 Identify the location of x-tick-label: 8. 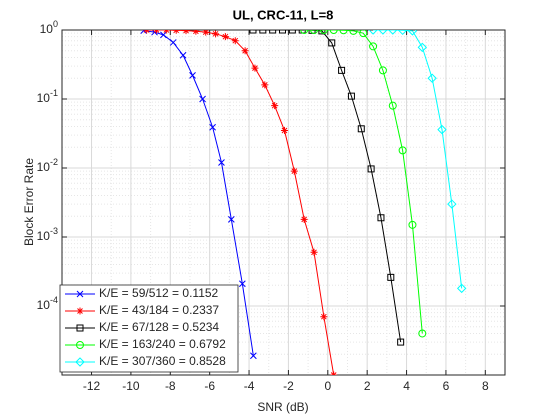
(485, 386).